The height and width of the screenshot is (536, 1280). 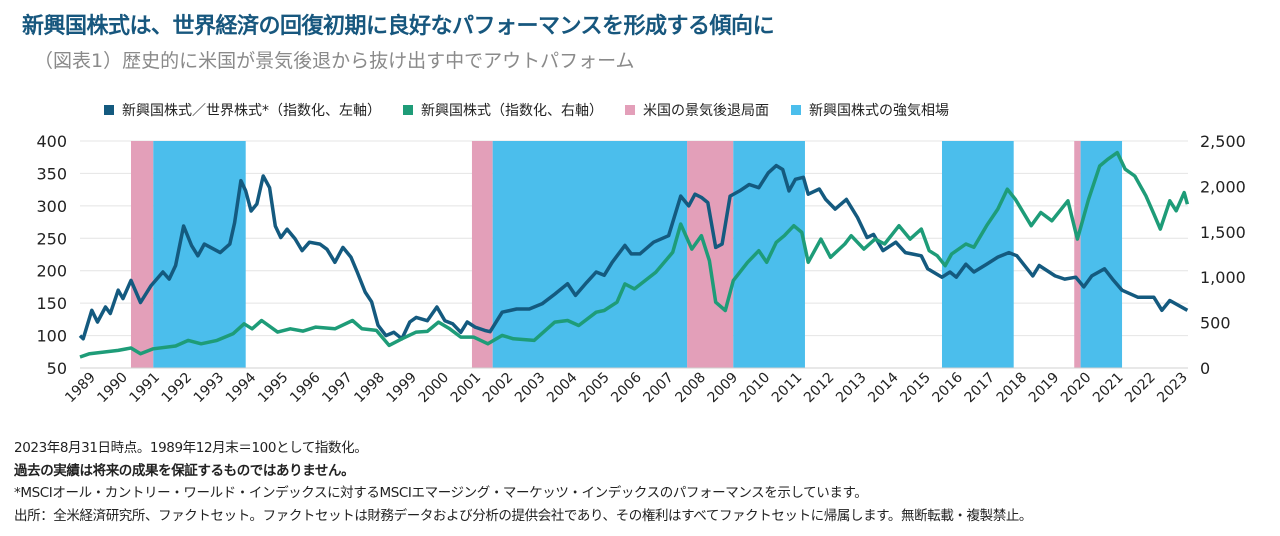 What do you see at coordinates (401, 388) in the screenshot?
I see `x-tick-label: 1999` at bounding box center [401, 388].